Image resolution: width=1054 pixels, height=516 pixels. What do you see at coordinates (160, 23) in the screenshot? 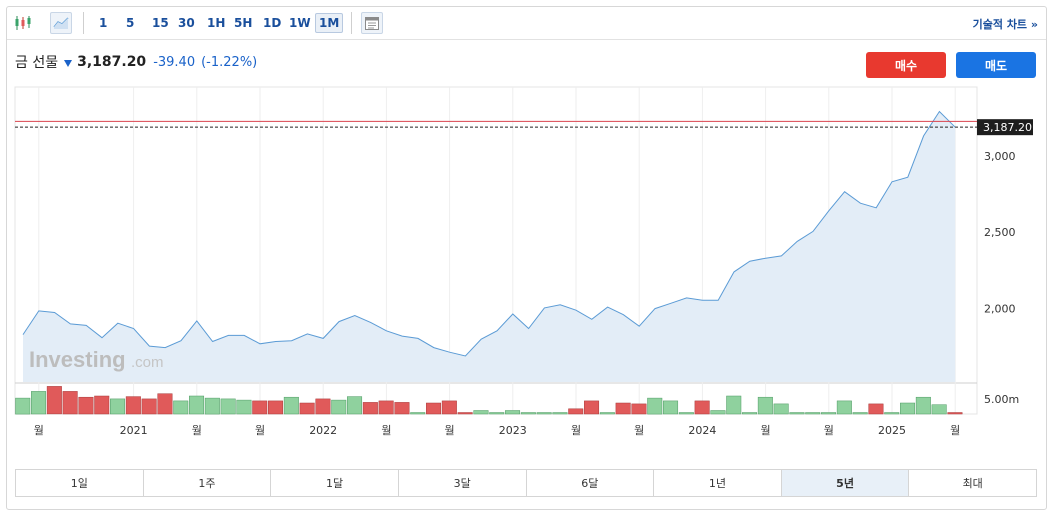
I see `interval-15: 15` at bounding box center [160, 23].